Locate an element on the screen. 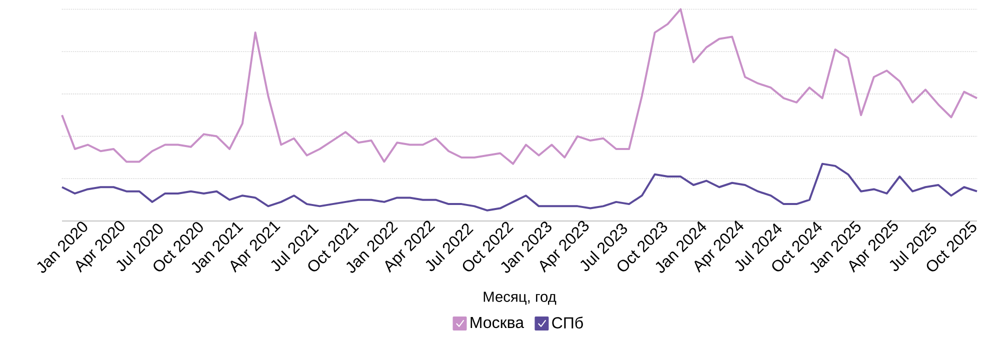 The width and height of the screenshot is (990, 337). x-axis-title: Месяц, год is located at coordinates (520, 298).